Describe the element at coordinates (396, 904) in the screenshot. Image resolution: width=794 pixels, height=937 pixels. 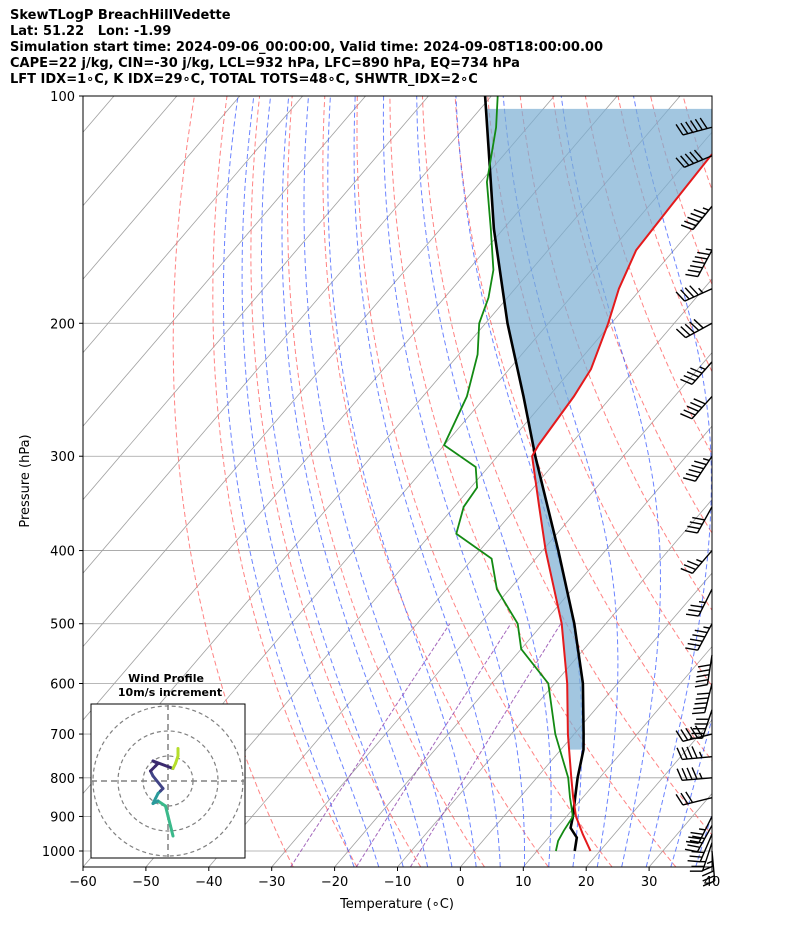
I see `x-axis-label: Temperature (∘C)` at that location.